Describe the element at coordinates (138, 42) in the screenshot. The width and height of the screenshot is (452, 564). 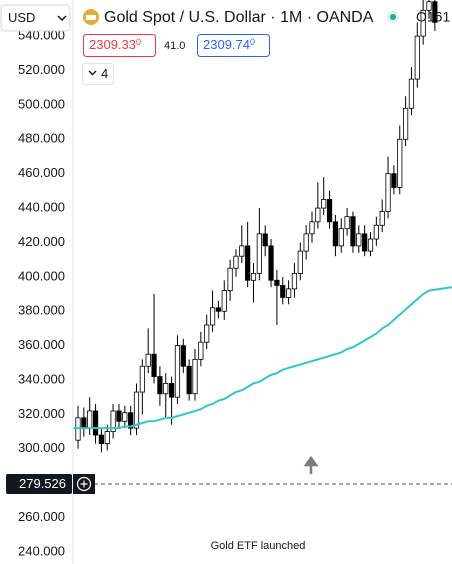
I see `bid-sub: 0` at that location.